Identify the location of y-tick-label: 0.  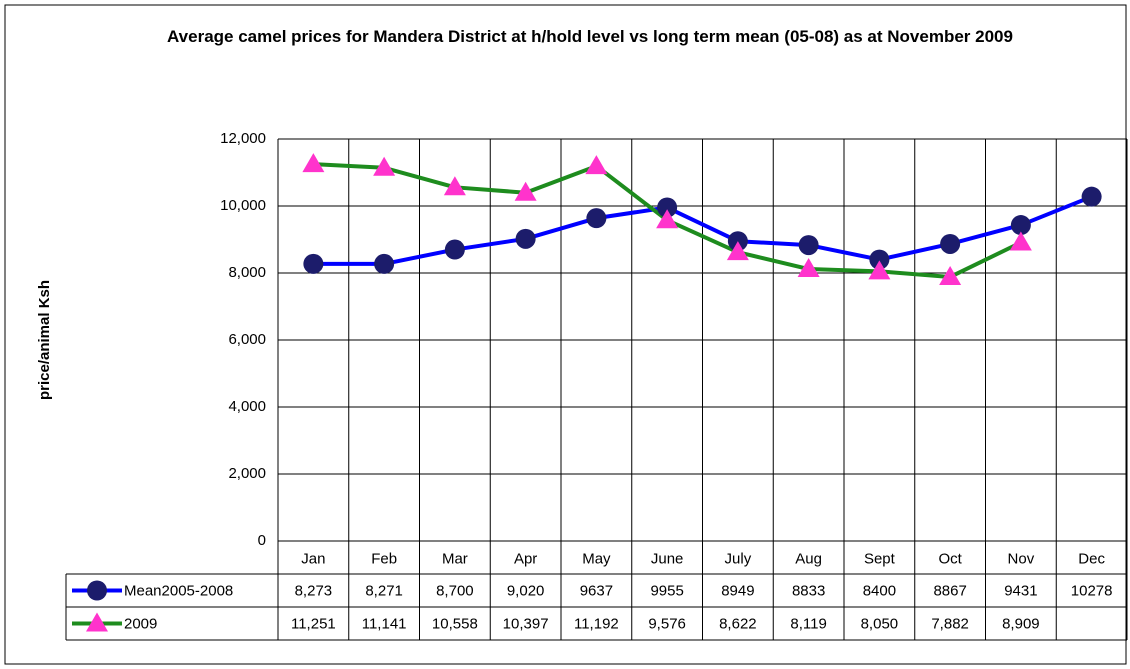
(262, 540).